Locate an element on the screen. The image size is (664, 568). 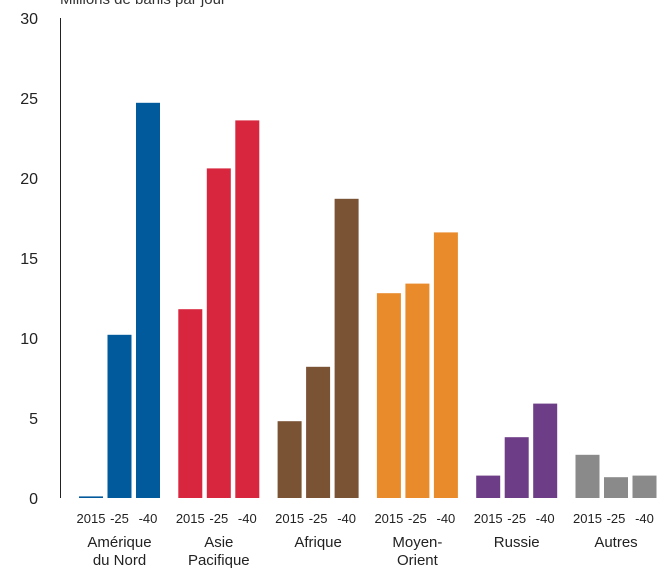
y-tick-label: 10 is located at coordinates (29, 339).